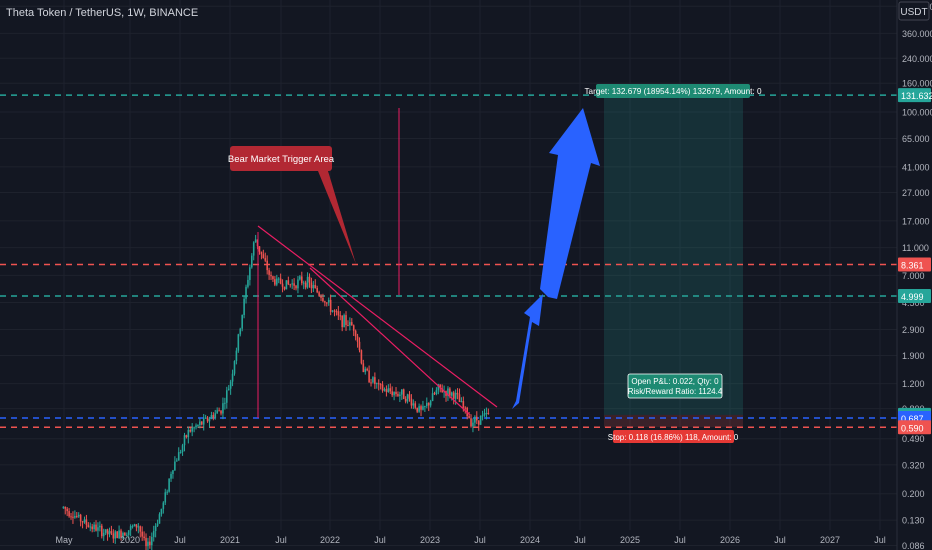 This screenshot has height=550, width=932. I want to click on bear-market-callout, so click(281, 158).